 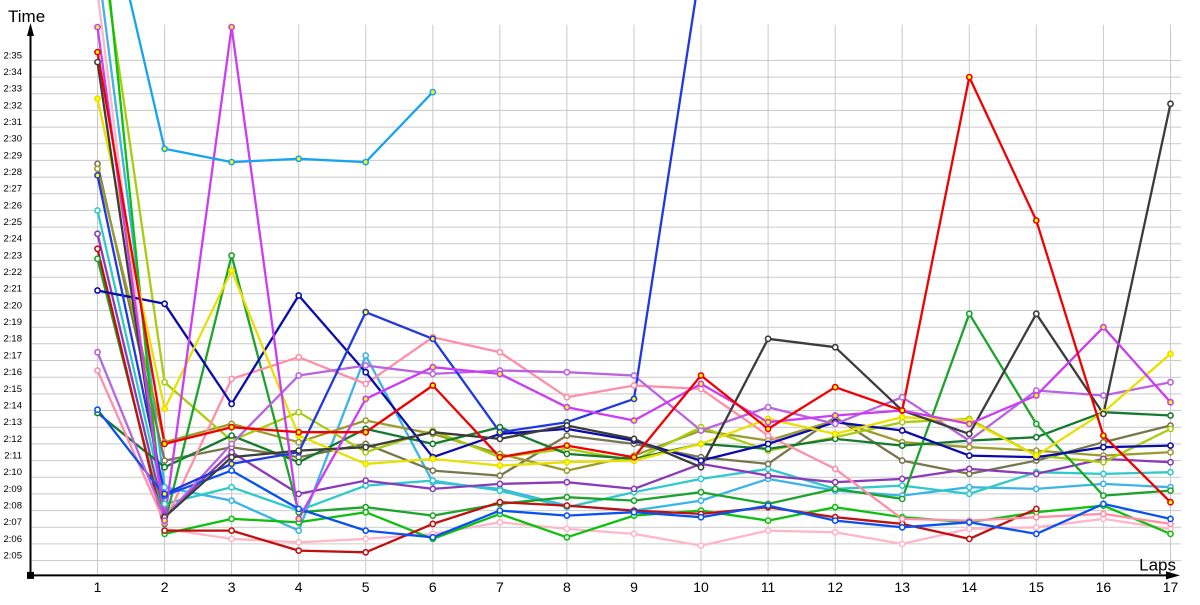 What do you see at coordinates (13, 389) in the screenshot?
I see `svg-text: 2:15` at bounding box center [13, 389].